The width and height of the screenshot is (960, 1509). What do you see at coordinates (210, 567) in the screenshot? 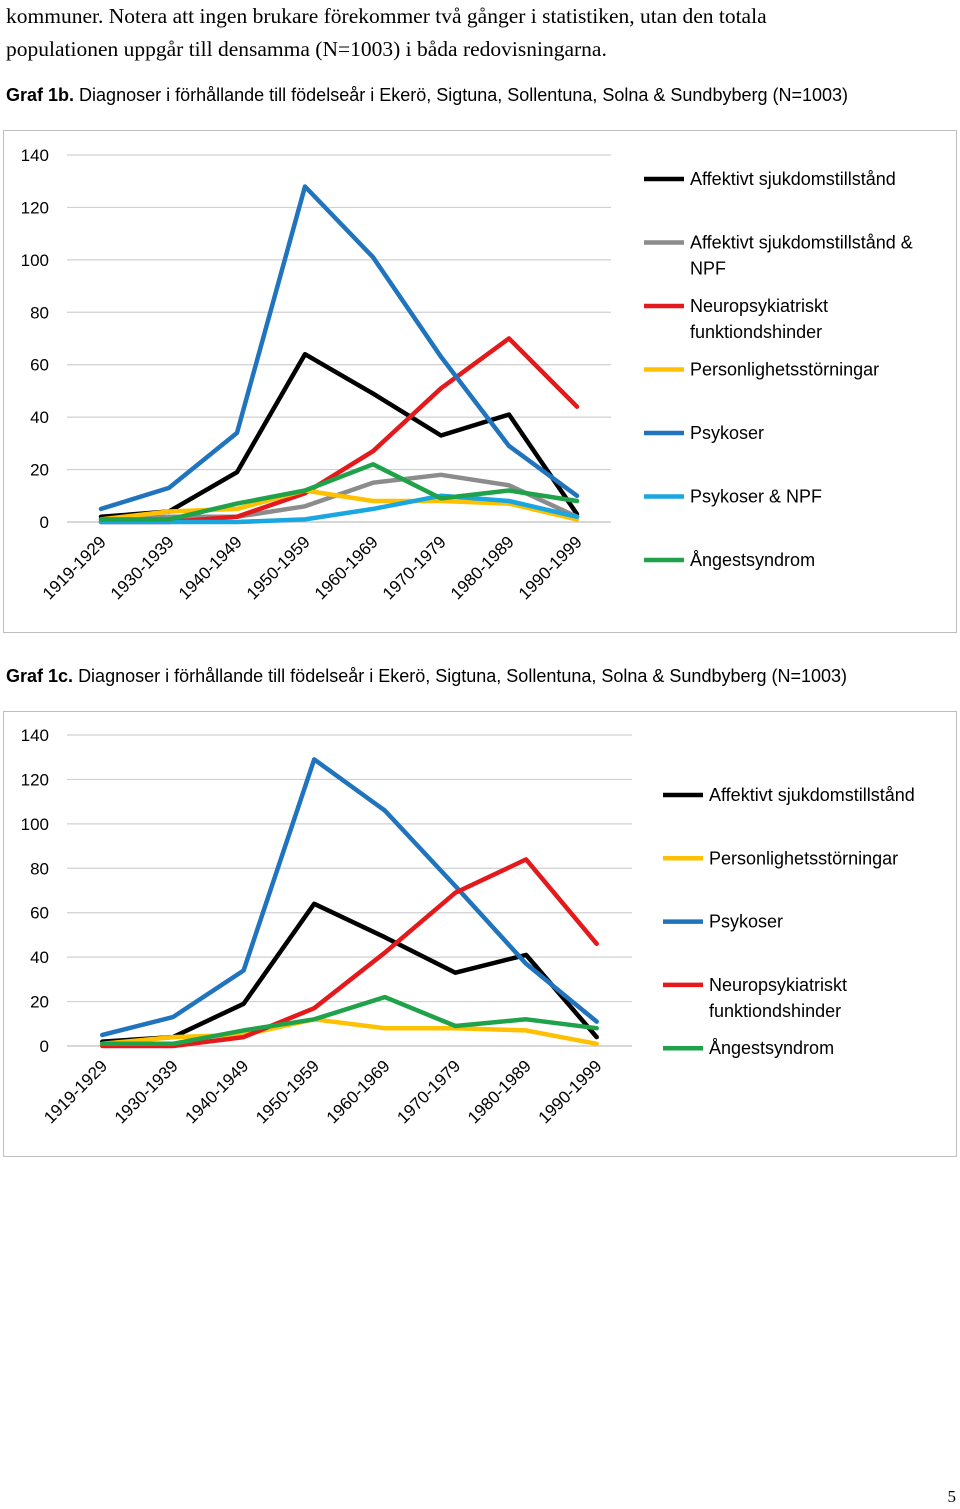
I see `chart-1b-xtick-1940-1949: 1940-1949` at bounding box center [210, 567].